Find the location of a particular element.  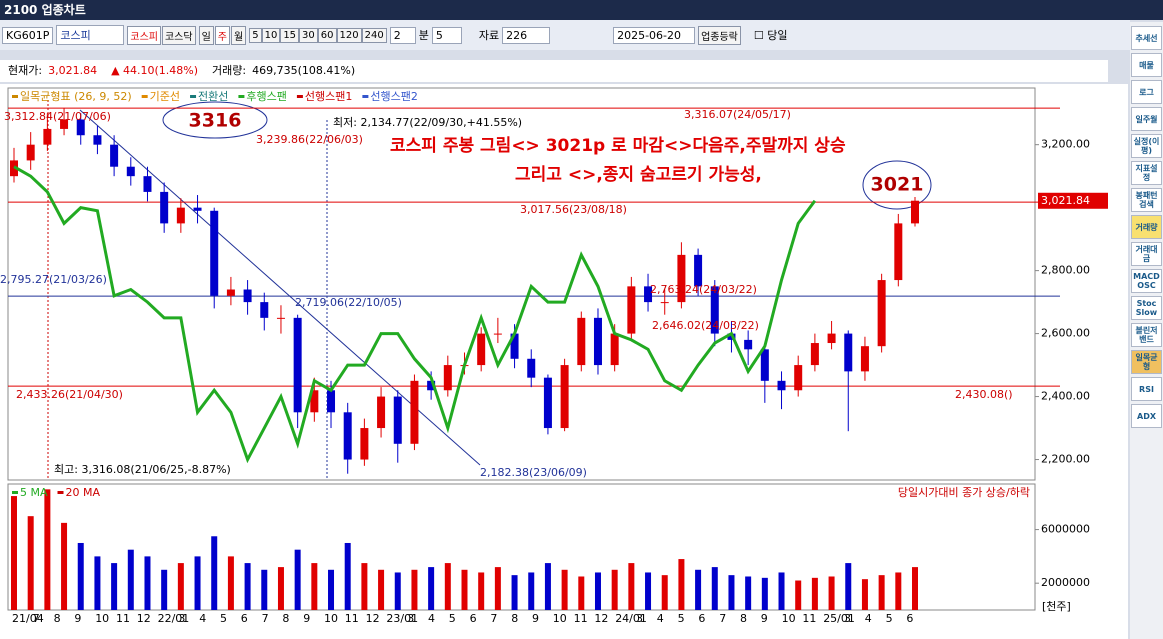

period-button: 월 is located at coordinates (239, 35).